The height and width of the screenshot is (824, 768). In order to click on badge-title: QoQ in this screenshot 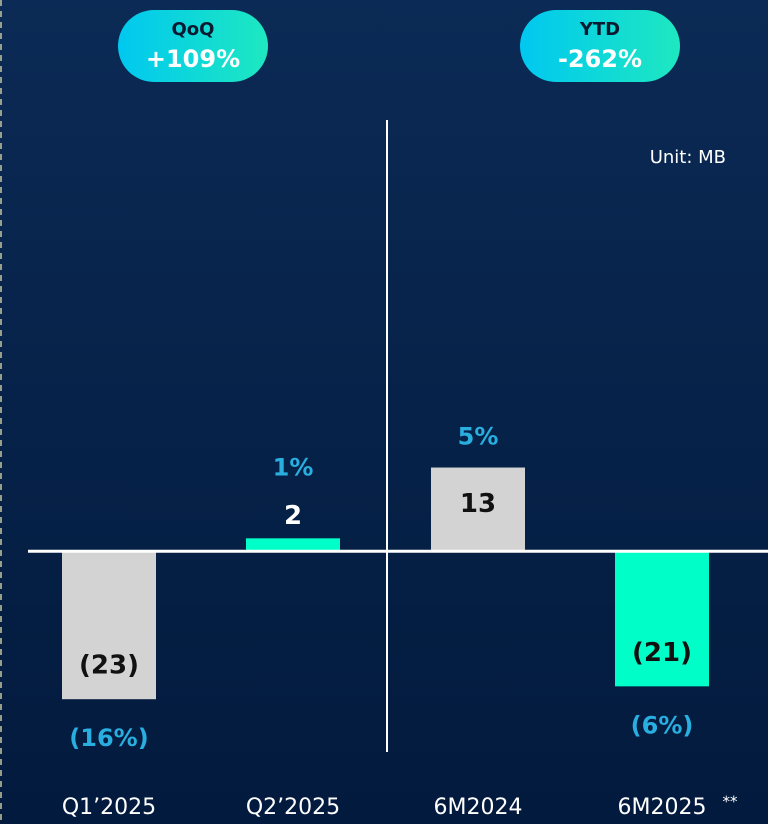, I will do `click(193, 29)`.